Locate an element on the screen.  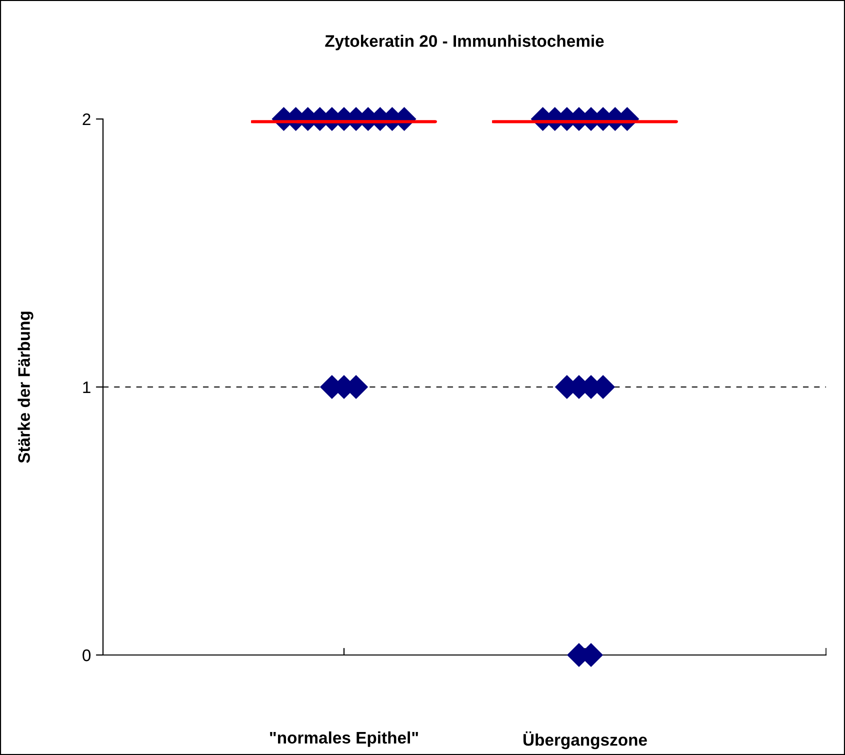
y-axis-title: Stärke der Färbung is located at coordinates (26, 387).